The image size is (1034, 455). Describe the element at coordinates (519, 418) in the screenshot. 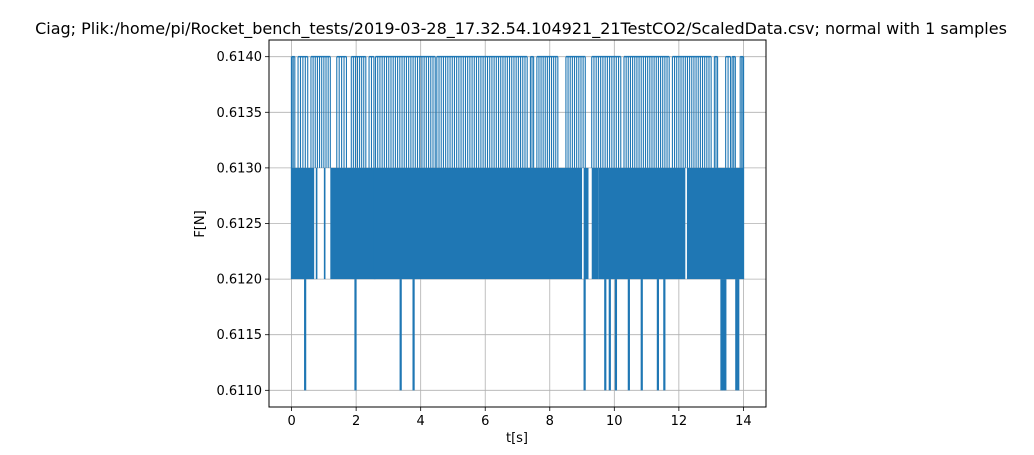

I see `x-axis: 0 2 4 6 8 10 12 14` at that location.